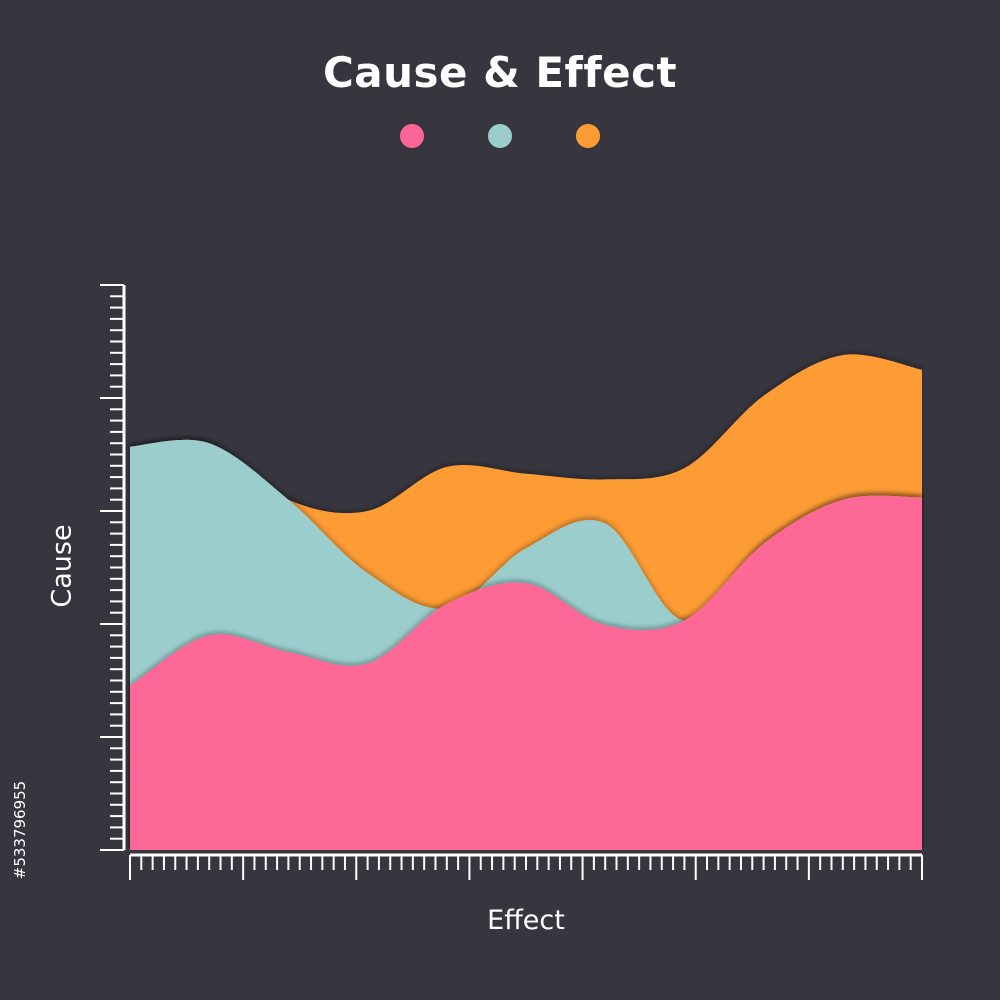  I want to click on legend, so click(500, 136).